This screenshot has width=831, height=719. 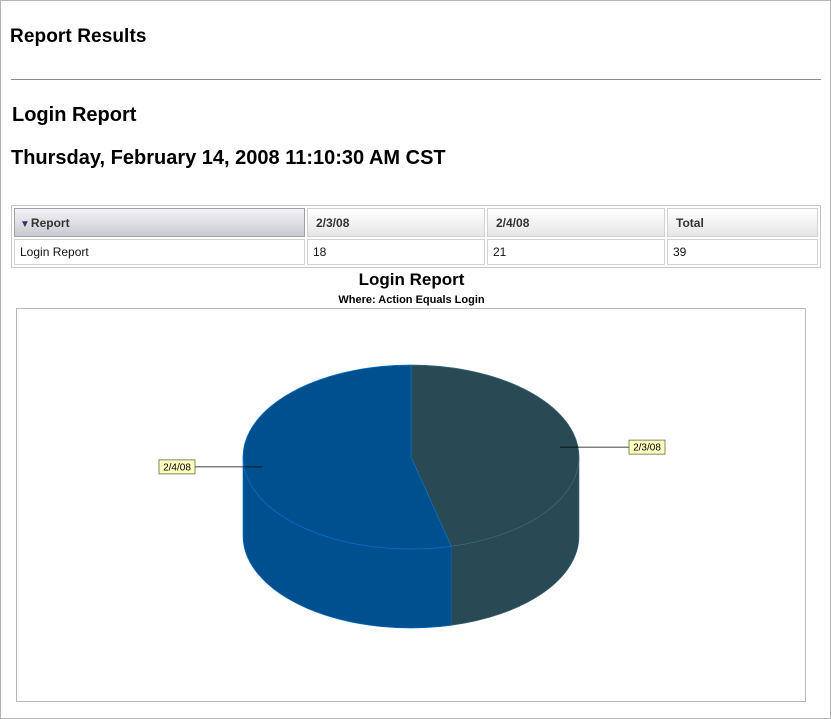 I want to click on report-name: Login Report, so click(x=74, y=115).